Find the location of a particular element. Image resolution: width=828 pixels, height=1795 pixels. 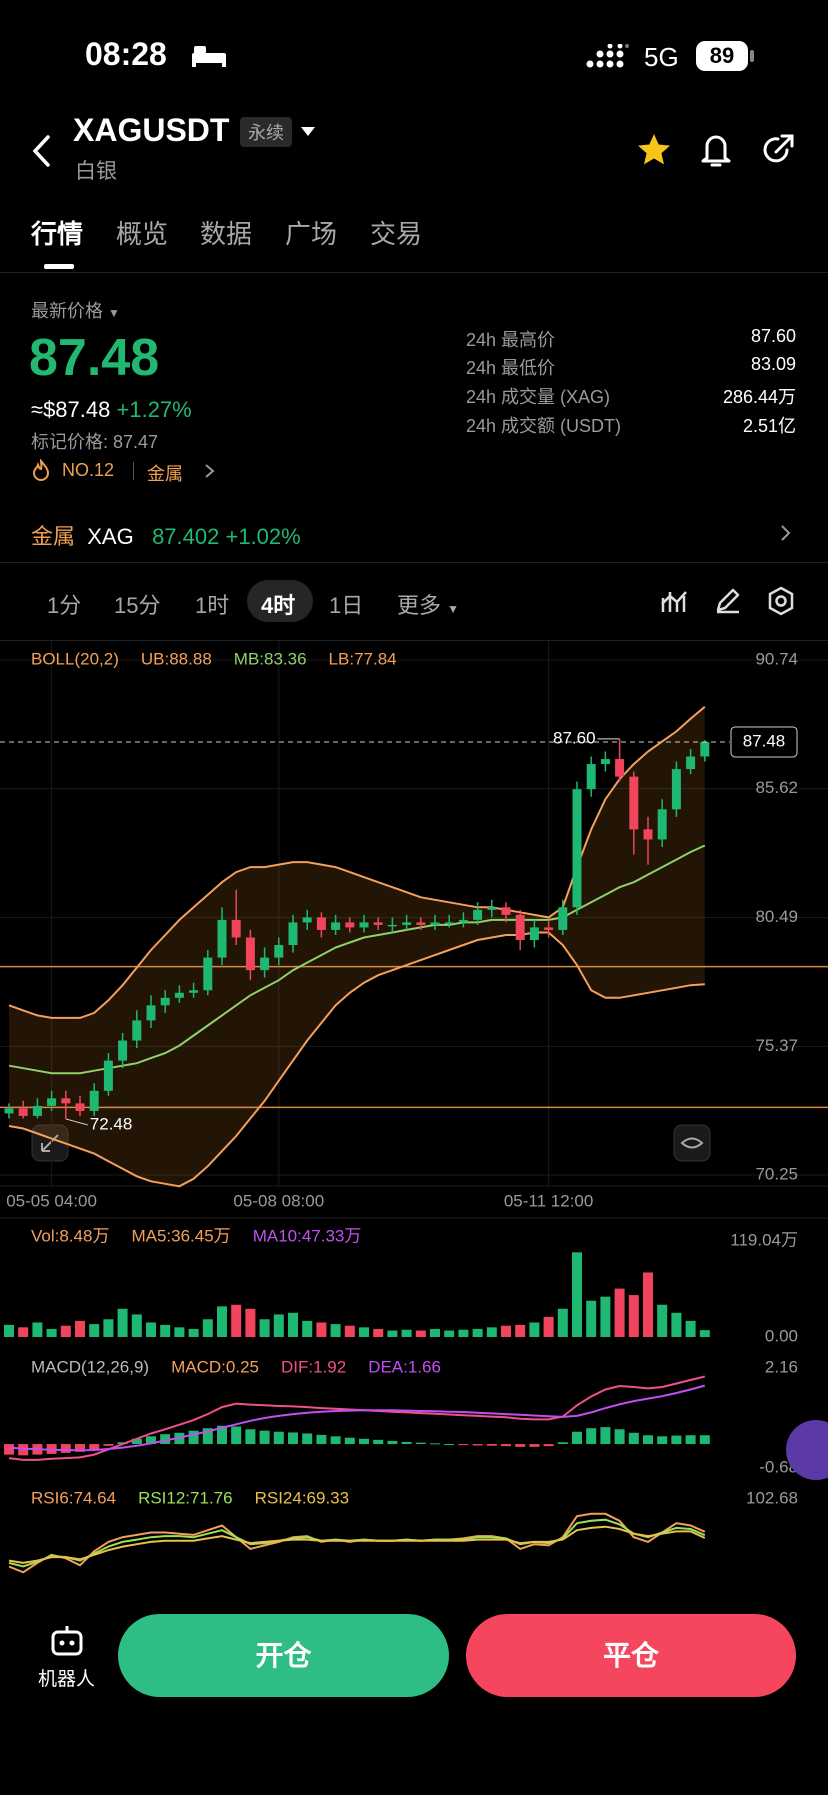

tab: 数据 is located at coordinates (226, 234).